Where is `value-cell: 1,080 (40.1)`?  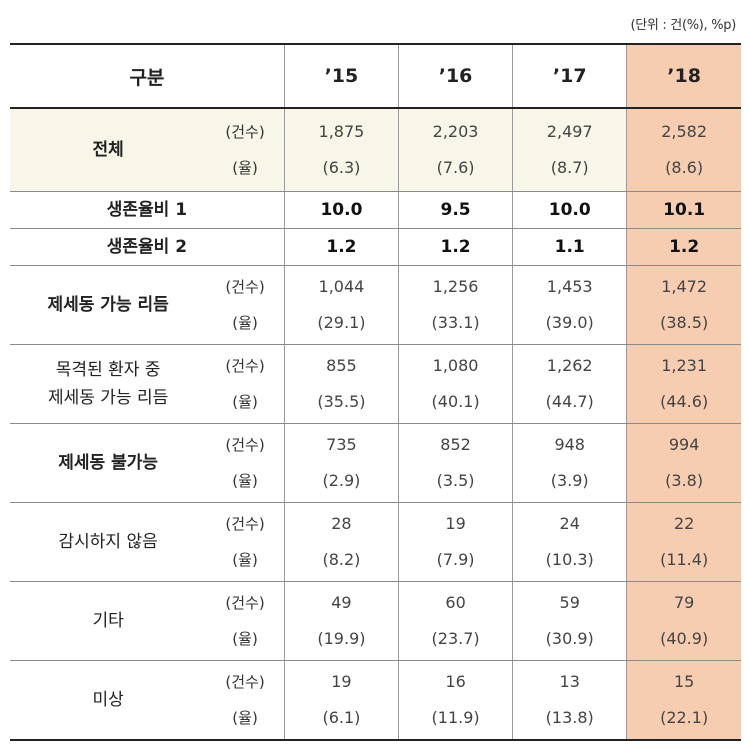
value-cell: 1,080 (40.1) is located at coordinates (455, 384).